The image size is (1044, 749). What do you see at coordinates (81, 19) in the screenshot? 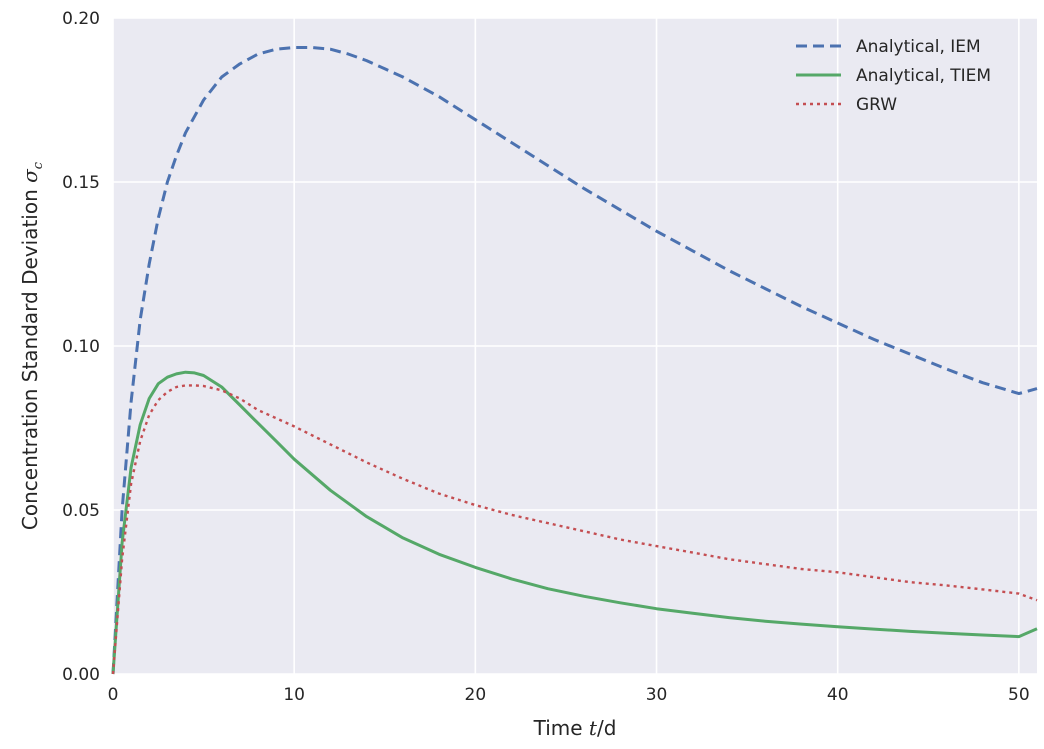
I see `y-tick-label: 0.20` at bounding box center [81, 19].